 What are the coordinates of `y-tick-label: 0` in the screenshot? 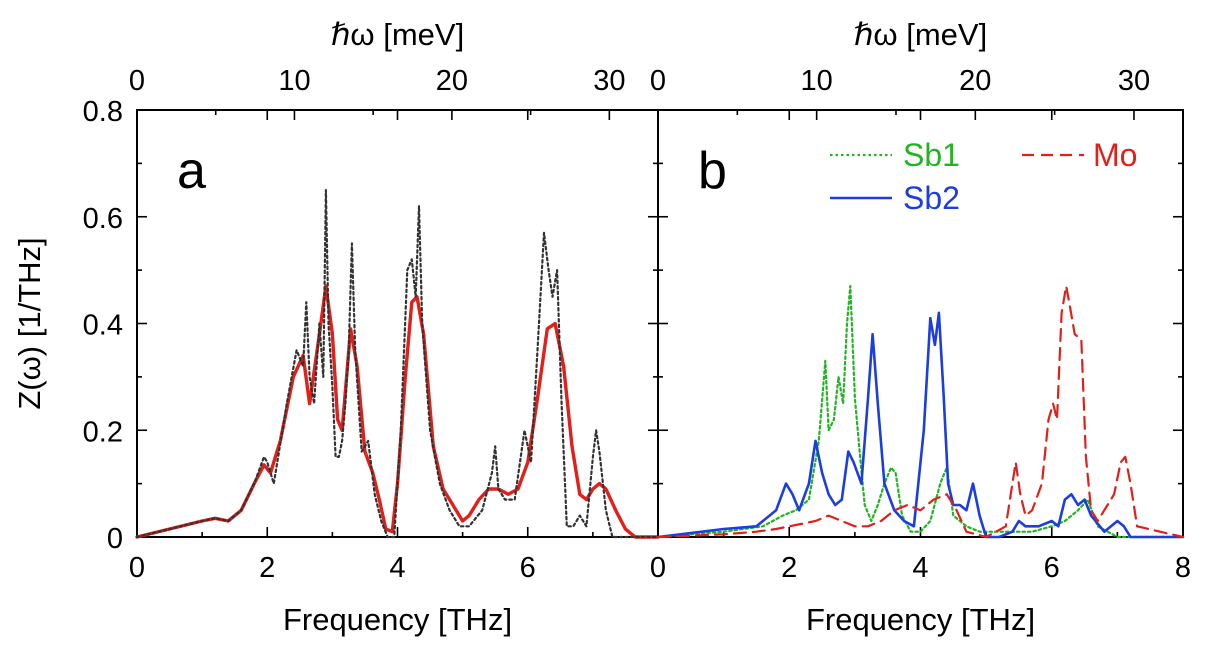 It's located at (115, 539).